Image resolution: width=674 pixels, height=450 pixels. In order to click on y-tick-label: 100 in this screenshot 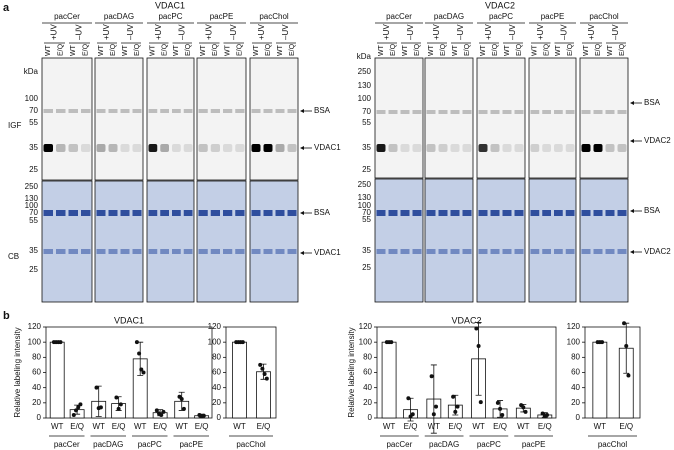, I will do `click(574, 341)`.